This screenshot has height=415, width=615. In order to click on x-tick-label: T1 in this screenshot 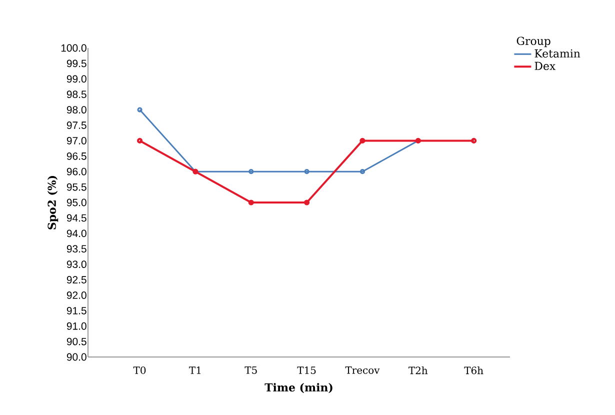, I will do `click(195, 370)`.